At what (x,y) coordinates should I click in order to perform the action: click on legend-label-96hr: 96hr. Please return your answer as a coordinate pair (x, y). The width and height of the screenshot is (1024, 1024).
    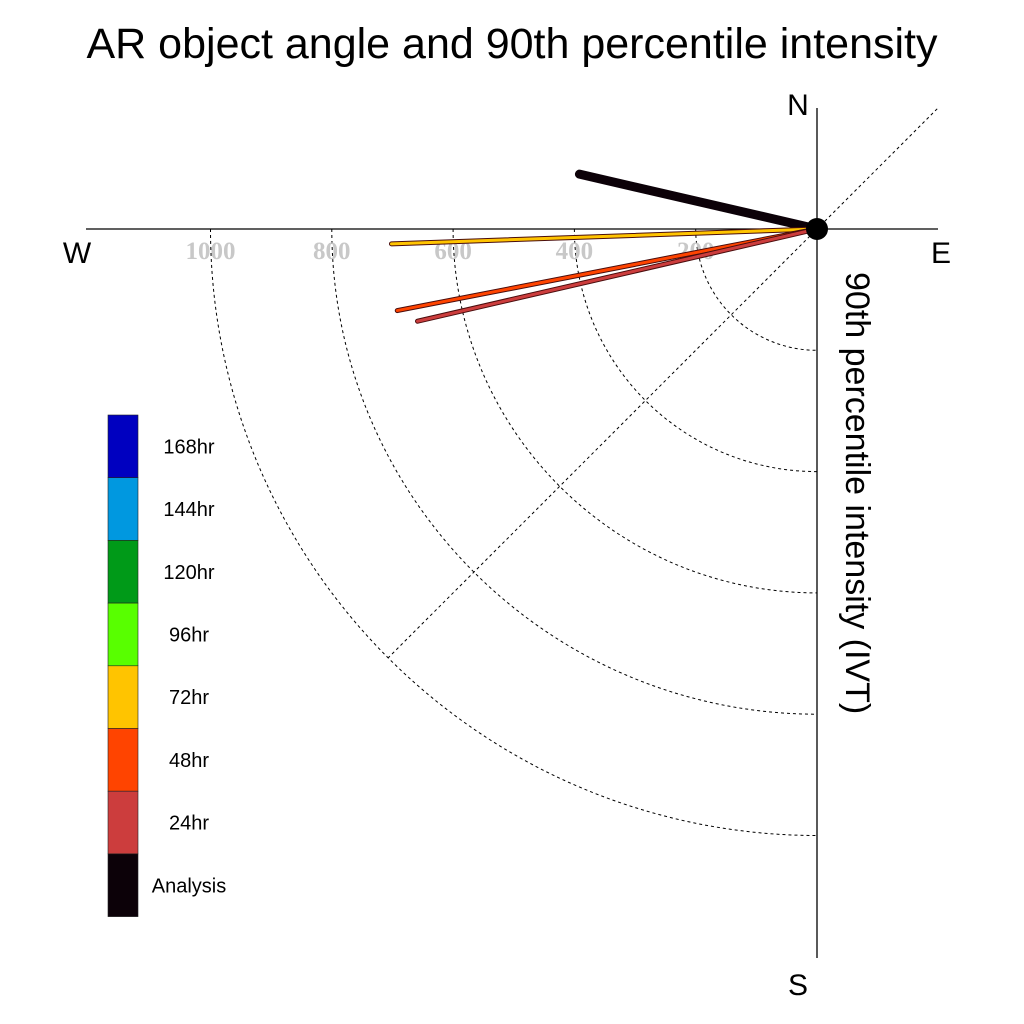
    Looking at the image, I should click on (189, 635).